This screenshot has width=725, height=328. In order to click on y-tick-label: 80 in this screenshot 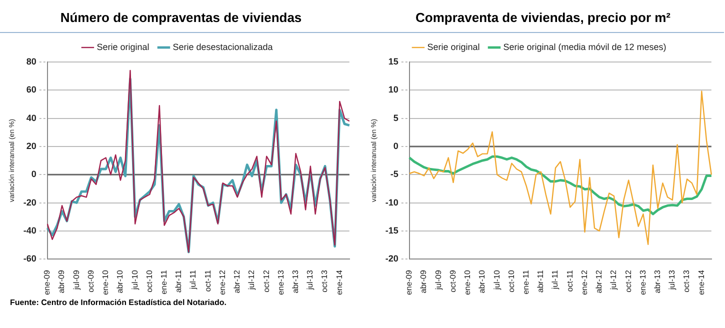, I will do `click(31, 61)`.